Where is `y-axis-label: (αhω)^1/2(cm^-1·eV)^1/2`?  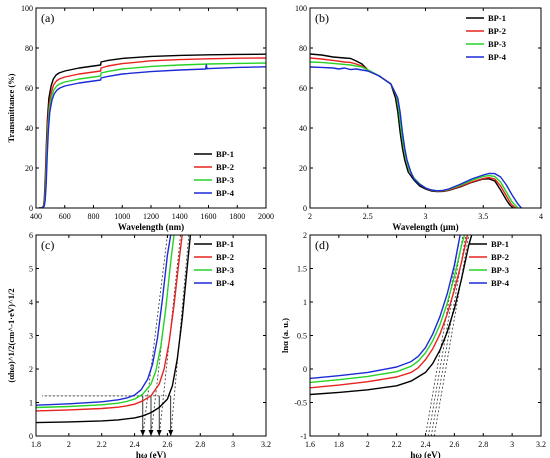
y-axis-label: (αhω)^1/2(cm^-1·eV)^1/2 is located at coordinates (11, 335).